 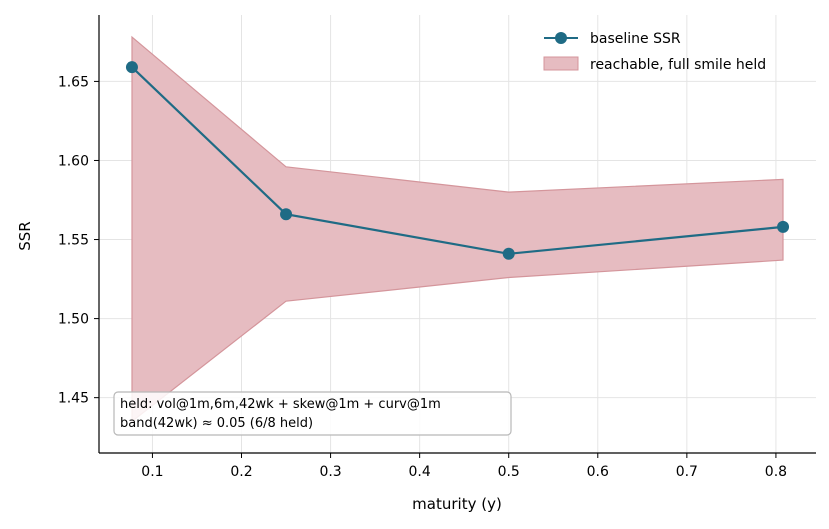 What do you see at coordinates (152, 472) in the screenshot?
I see `x-tick-label-0: 0.1` at bounding box center [152, 472].